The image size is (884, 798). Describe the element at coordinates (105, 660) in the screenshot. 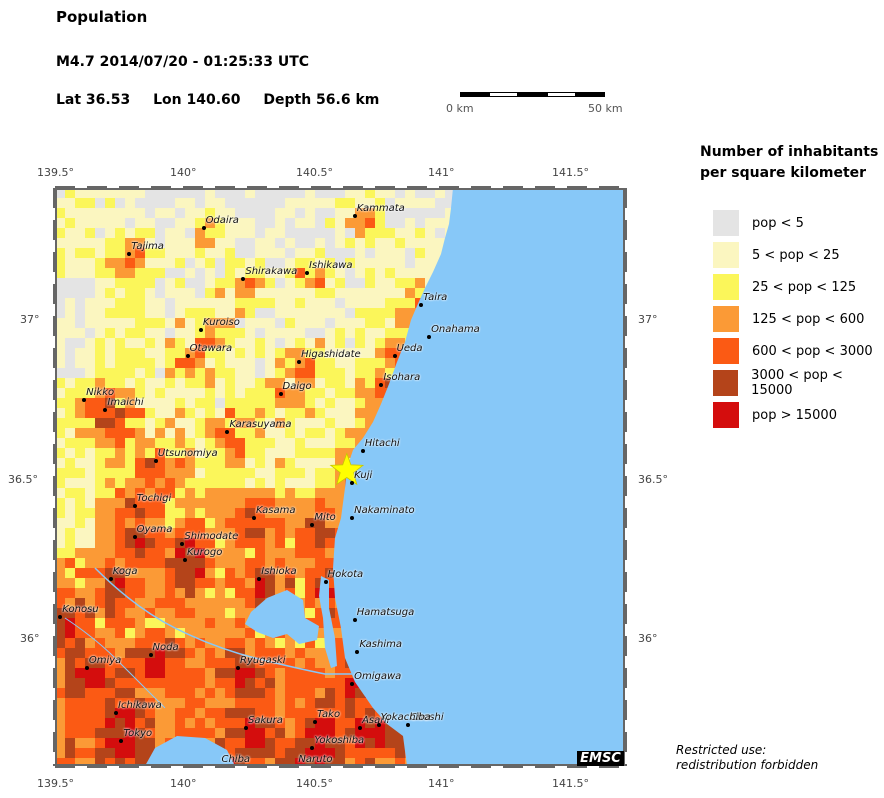

I see `city-label: Omiya` at that location.